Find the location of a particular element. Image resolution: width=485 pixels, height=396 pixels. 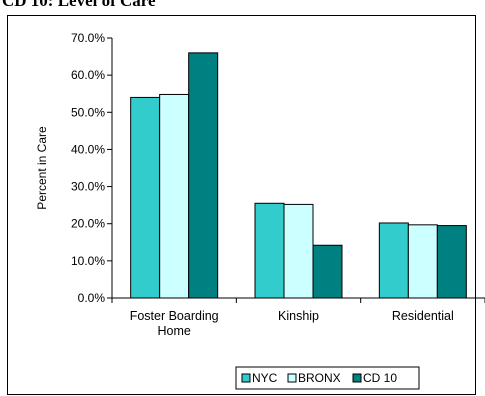

legend-label: NYC is located at coordinates (265, 378).